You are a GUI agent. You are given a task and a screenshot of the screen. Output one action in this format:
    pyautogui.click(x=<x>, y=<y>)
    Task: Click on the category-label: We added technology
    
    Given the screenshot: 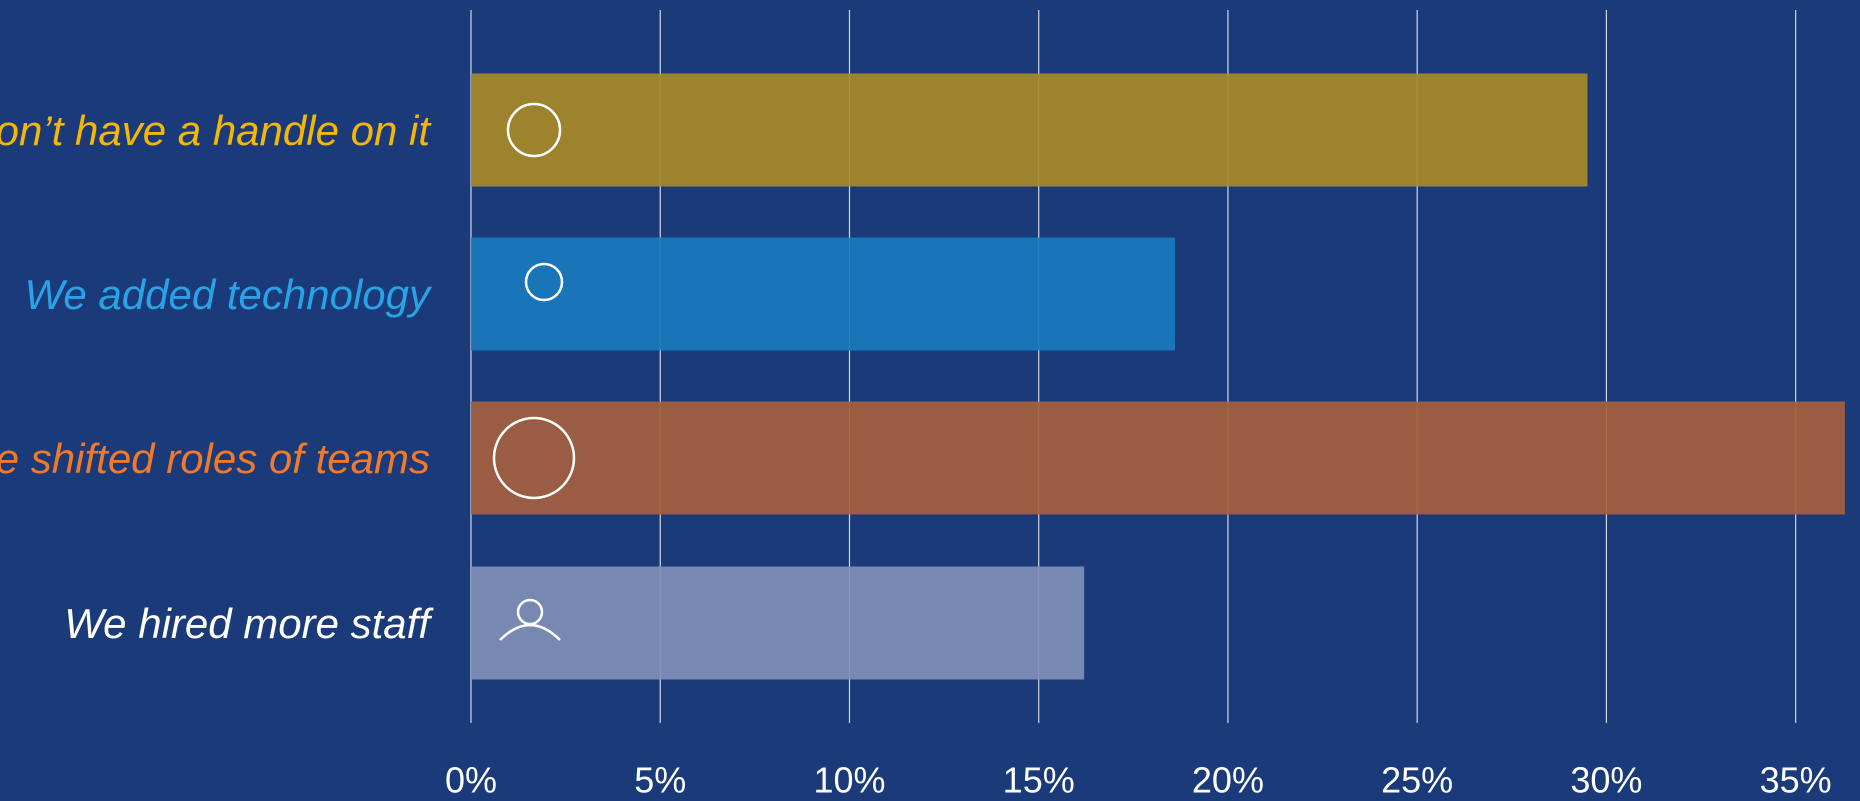 What is the action you would take?
    pyautogui.click(x=228, y=294)
    